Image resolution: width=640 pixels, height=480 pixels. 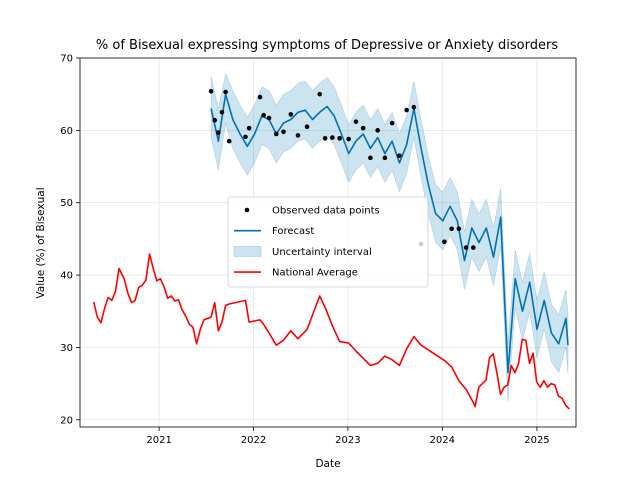 I want to click on y-tick-label: 20, so click(x=66, y=420).